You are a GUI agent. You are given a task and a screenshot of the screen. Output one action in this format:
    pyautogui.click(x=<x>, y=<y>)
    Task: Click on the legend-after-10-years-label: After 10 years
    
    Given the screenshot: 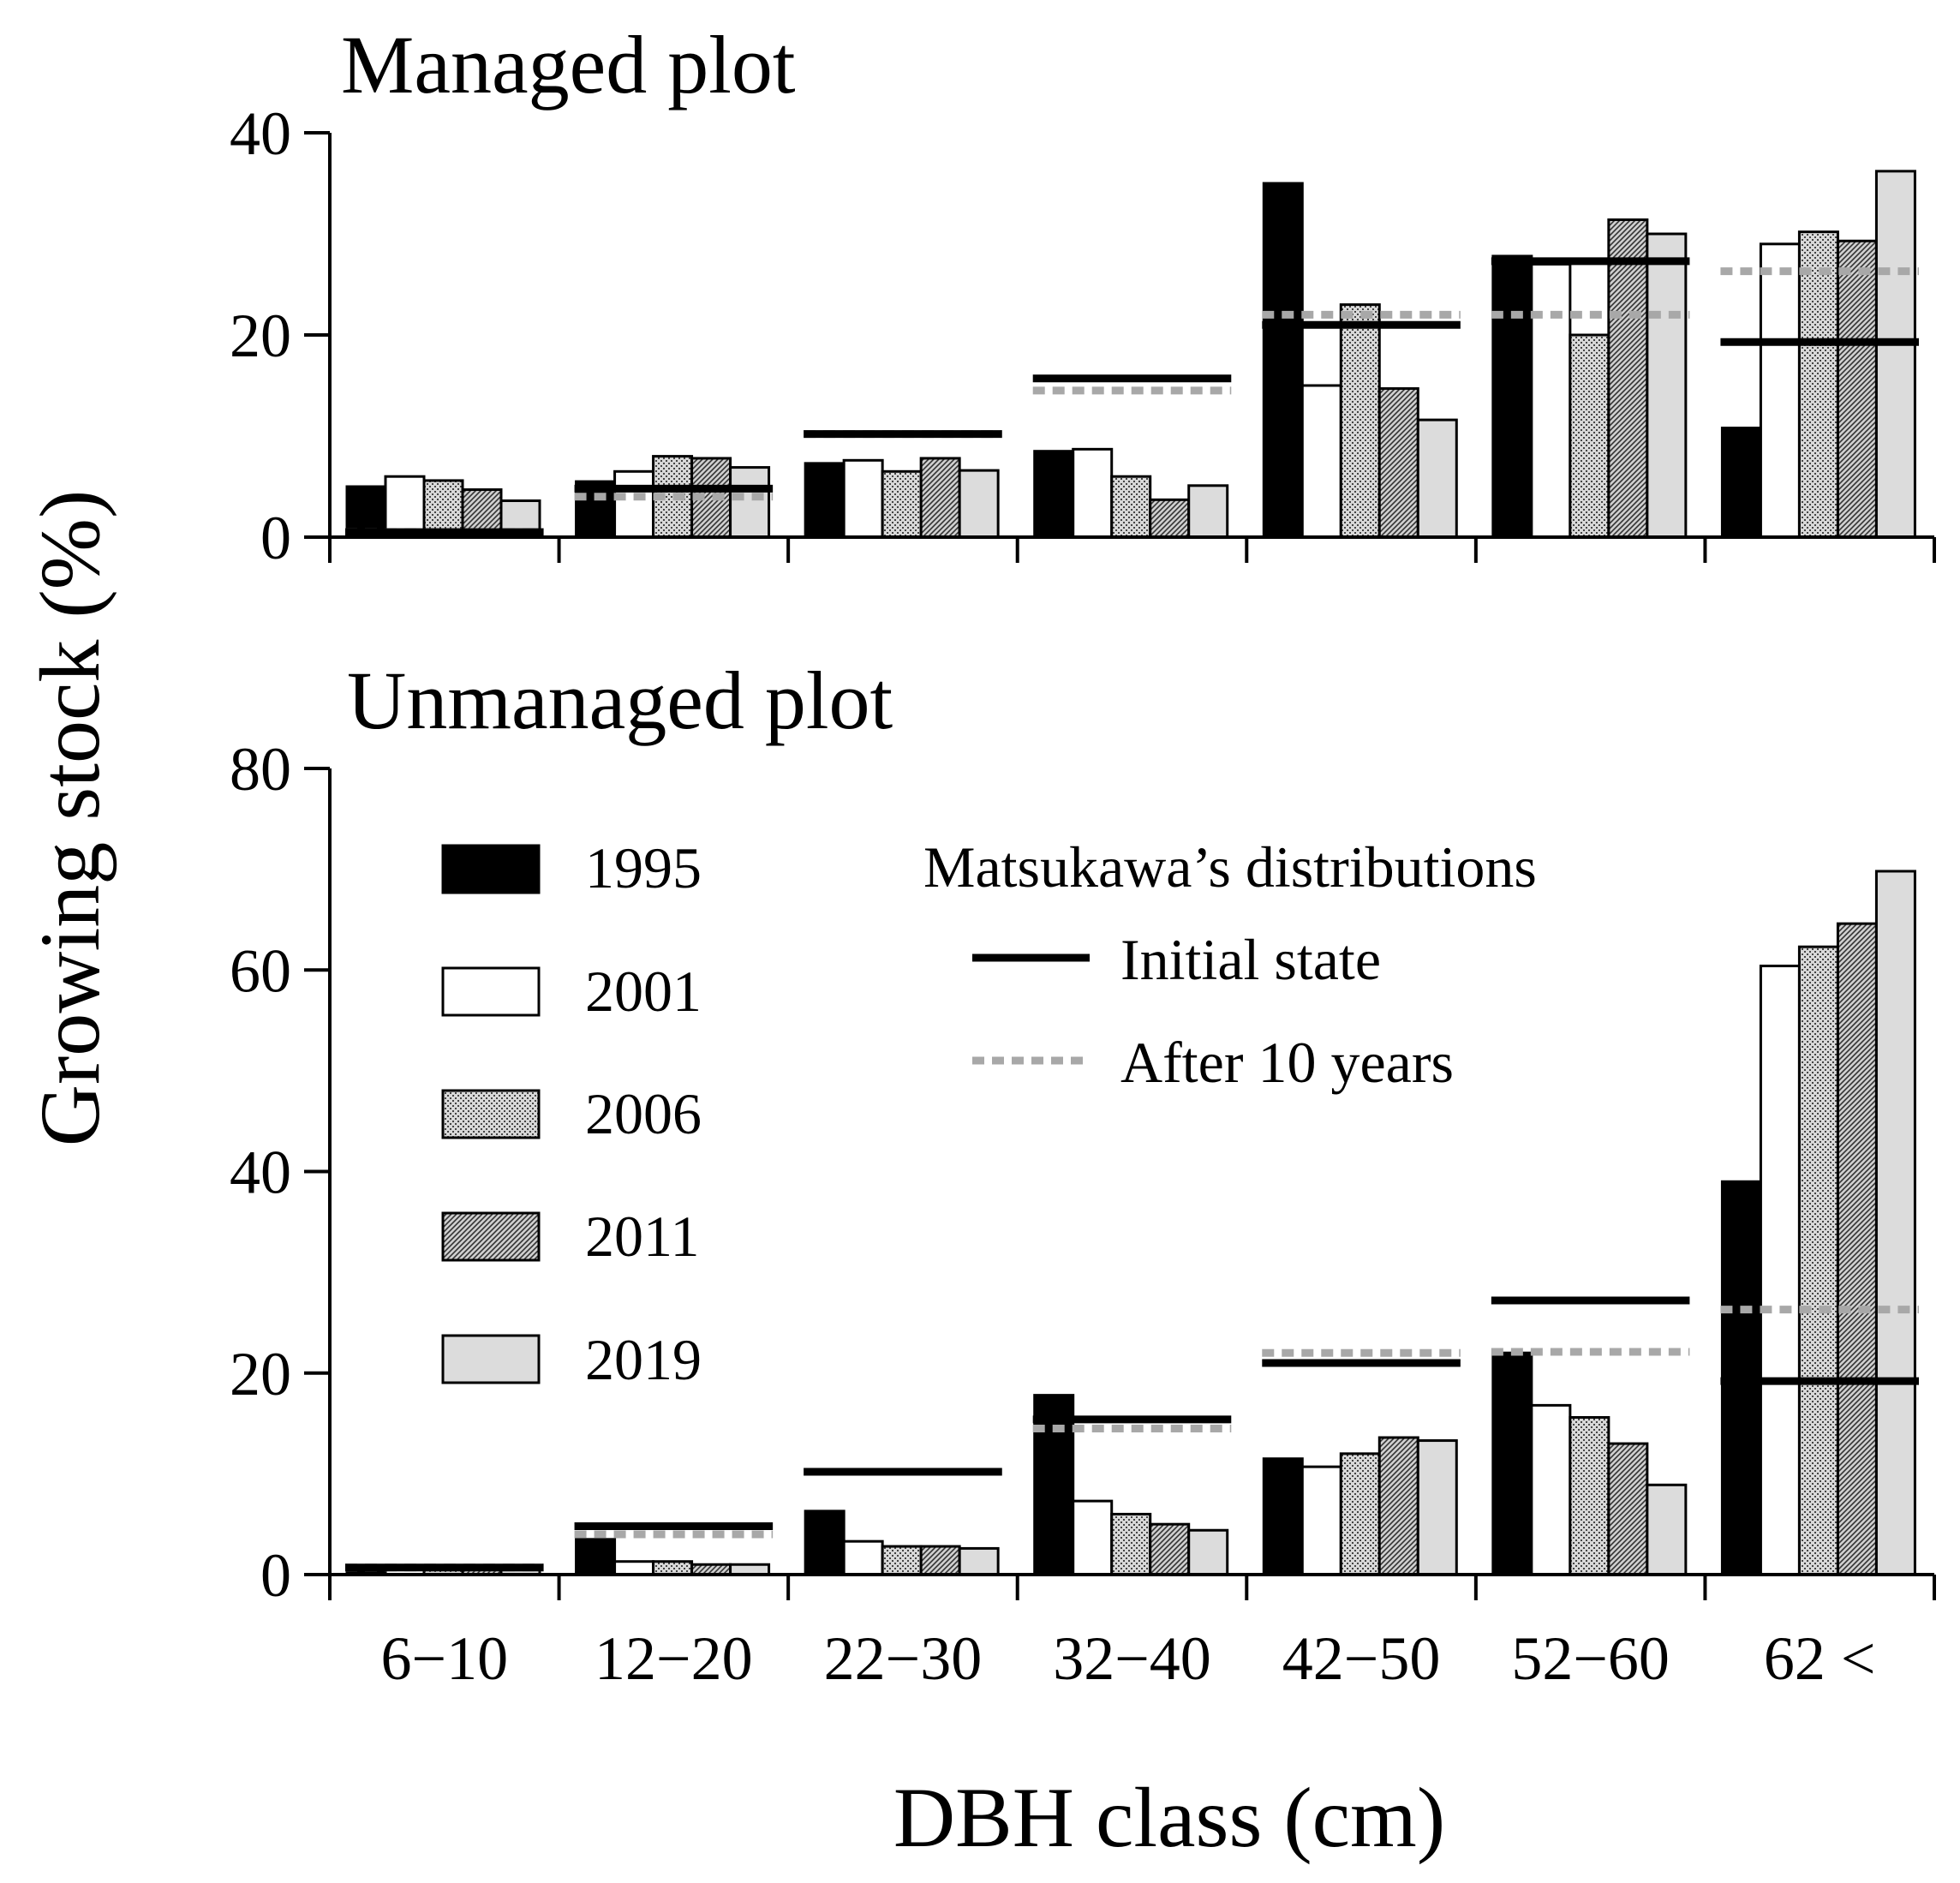 What is the action you would take?
    pyautogui.click(x=1287, y=1062)
    